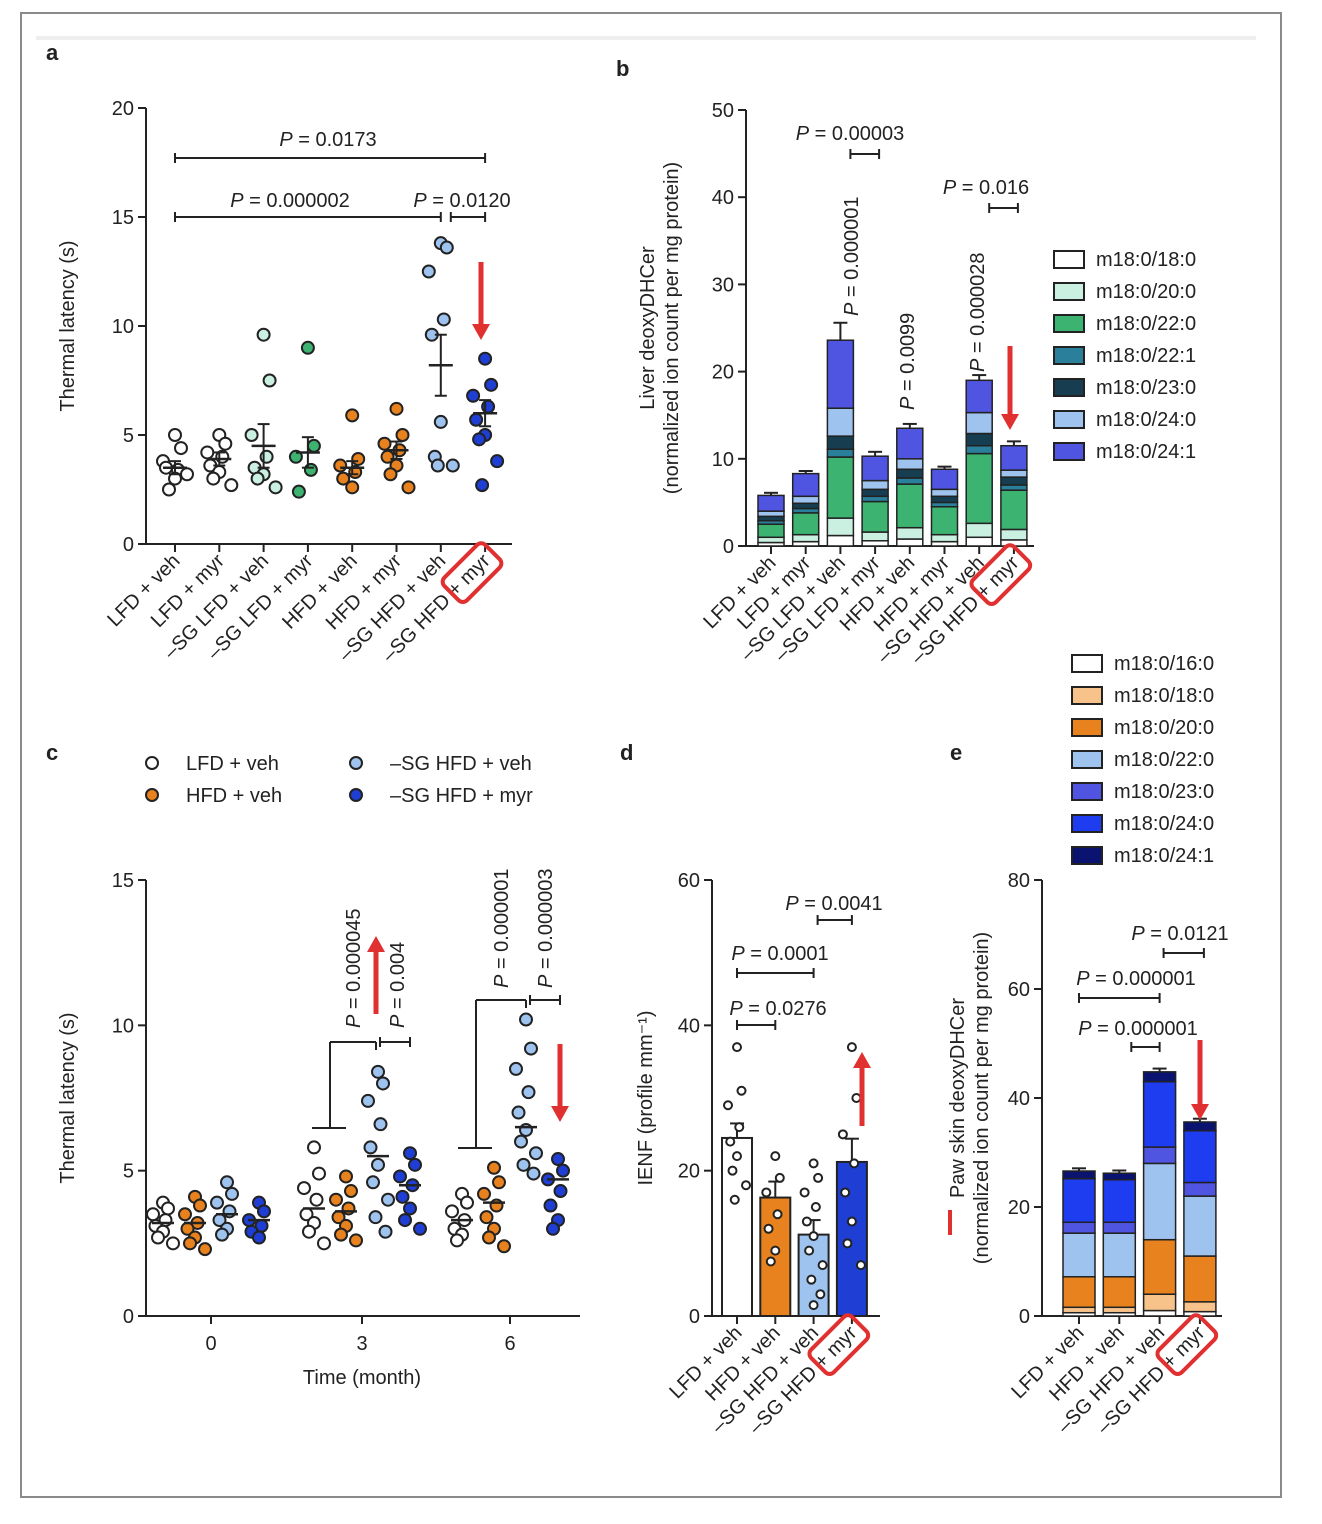 The height and width of the screenshot is (1524, 1322). I want to click on a-y-label: Thermal latency (s), so click(68, 325).